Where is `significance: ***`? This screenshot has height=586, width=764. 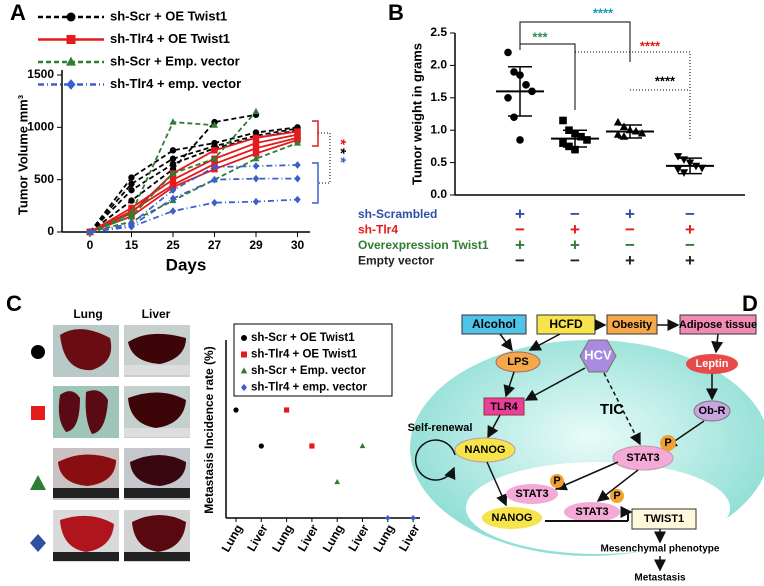 significance: *** is located at coordinates (540, 36).